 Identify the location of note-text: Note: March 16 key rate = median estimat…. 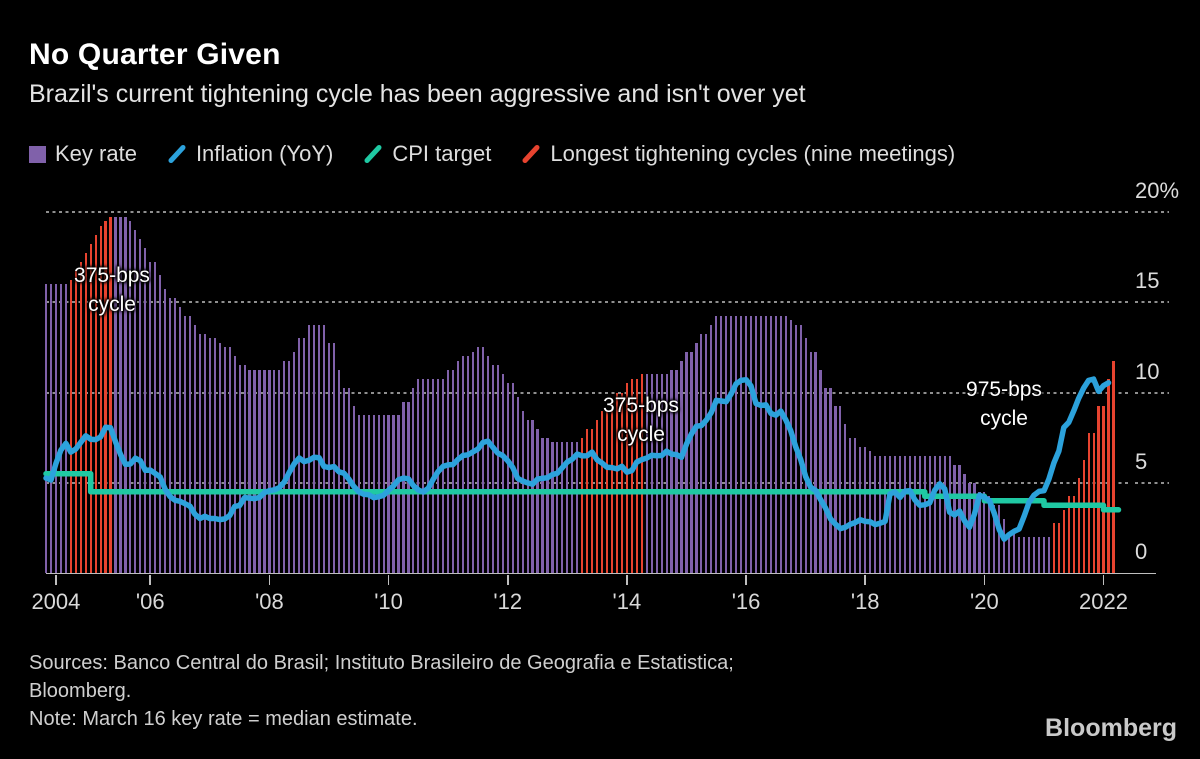
(223, 719).